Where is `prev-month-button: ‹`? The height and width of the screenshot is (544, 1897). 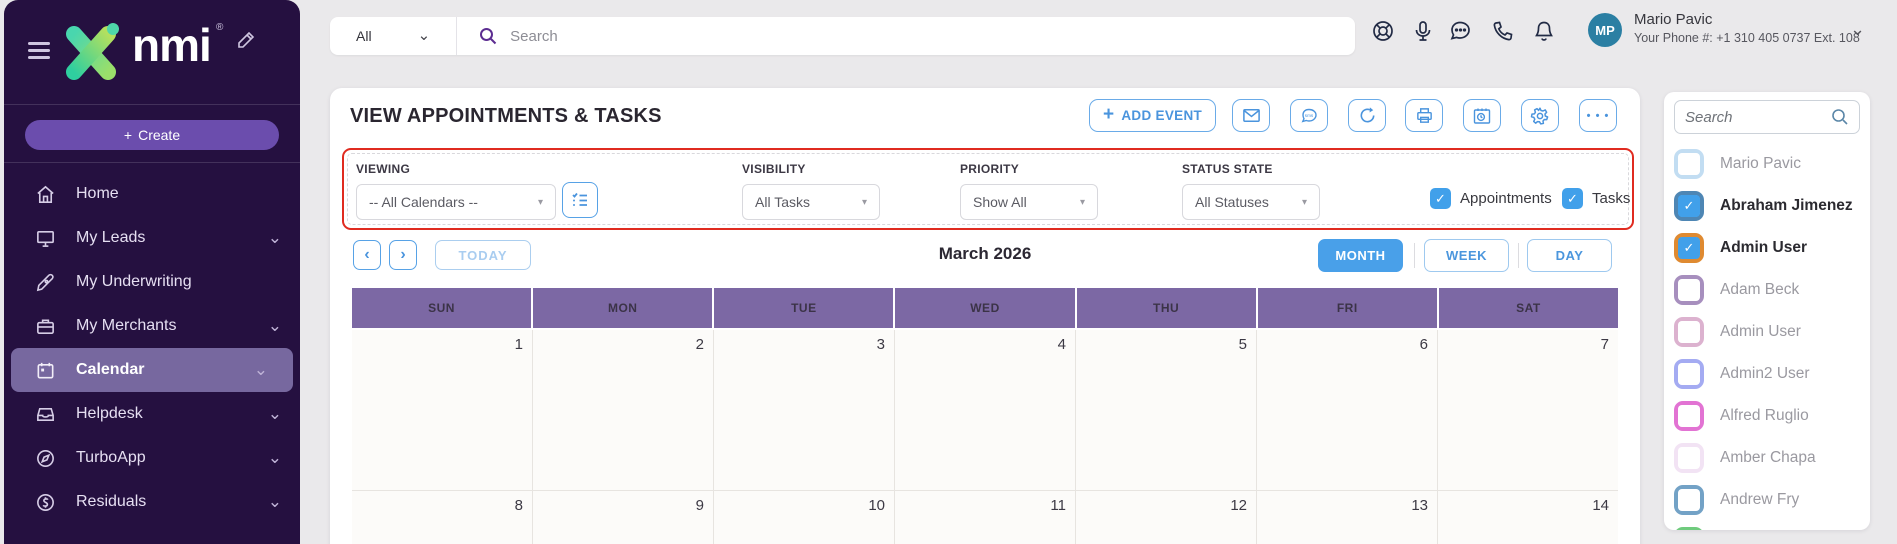
prev-month-button: ‹ is located at coordinates (367, 255).